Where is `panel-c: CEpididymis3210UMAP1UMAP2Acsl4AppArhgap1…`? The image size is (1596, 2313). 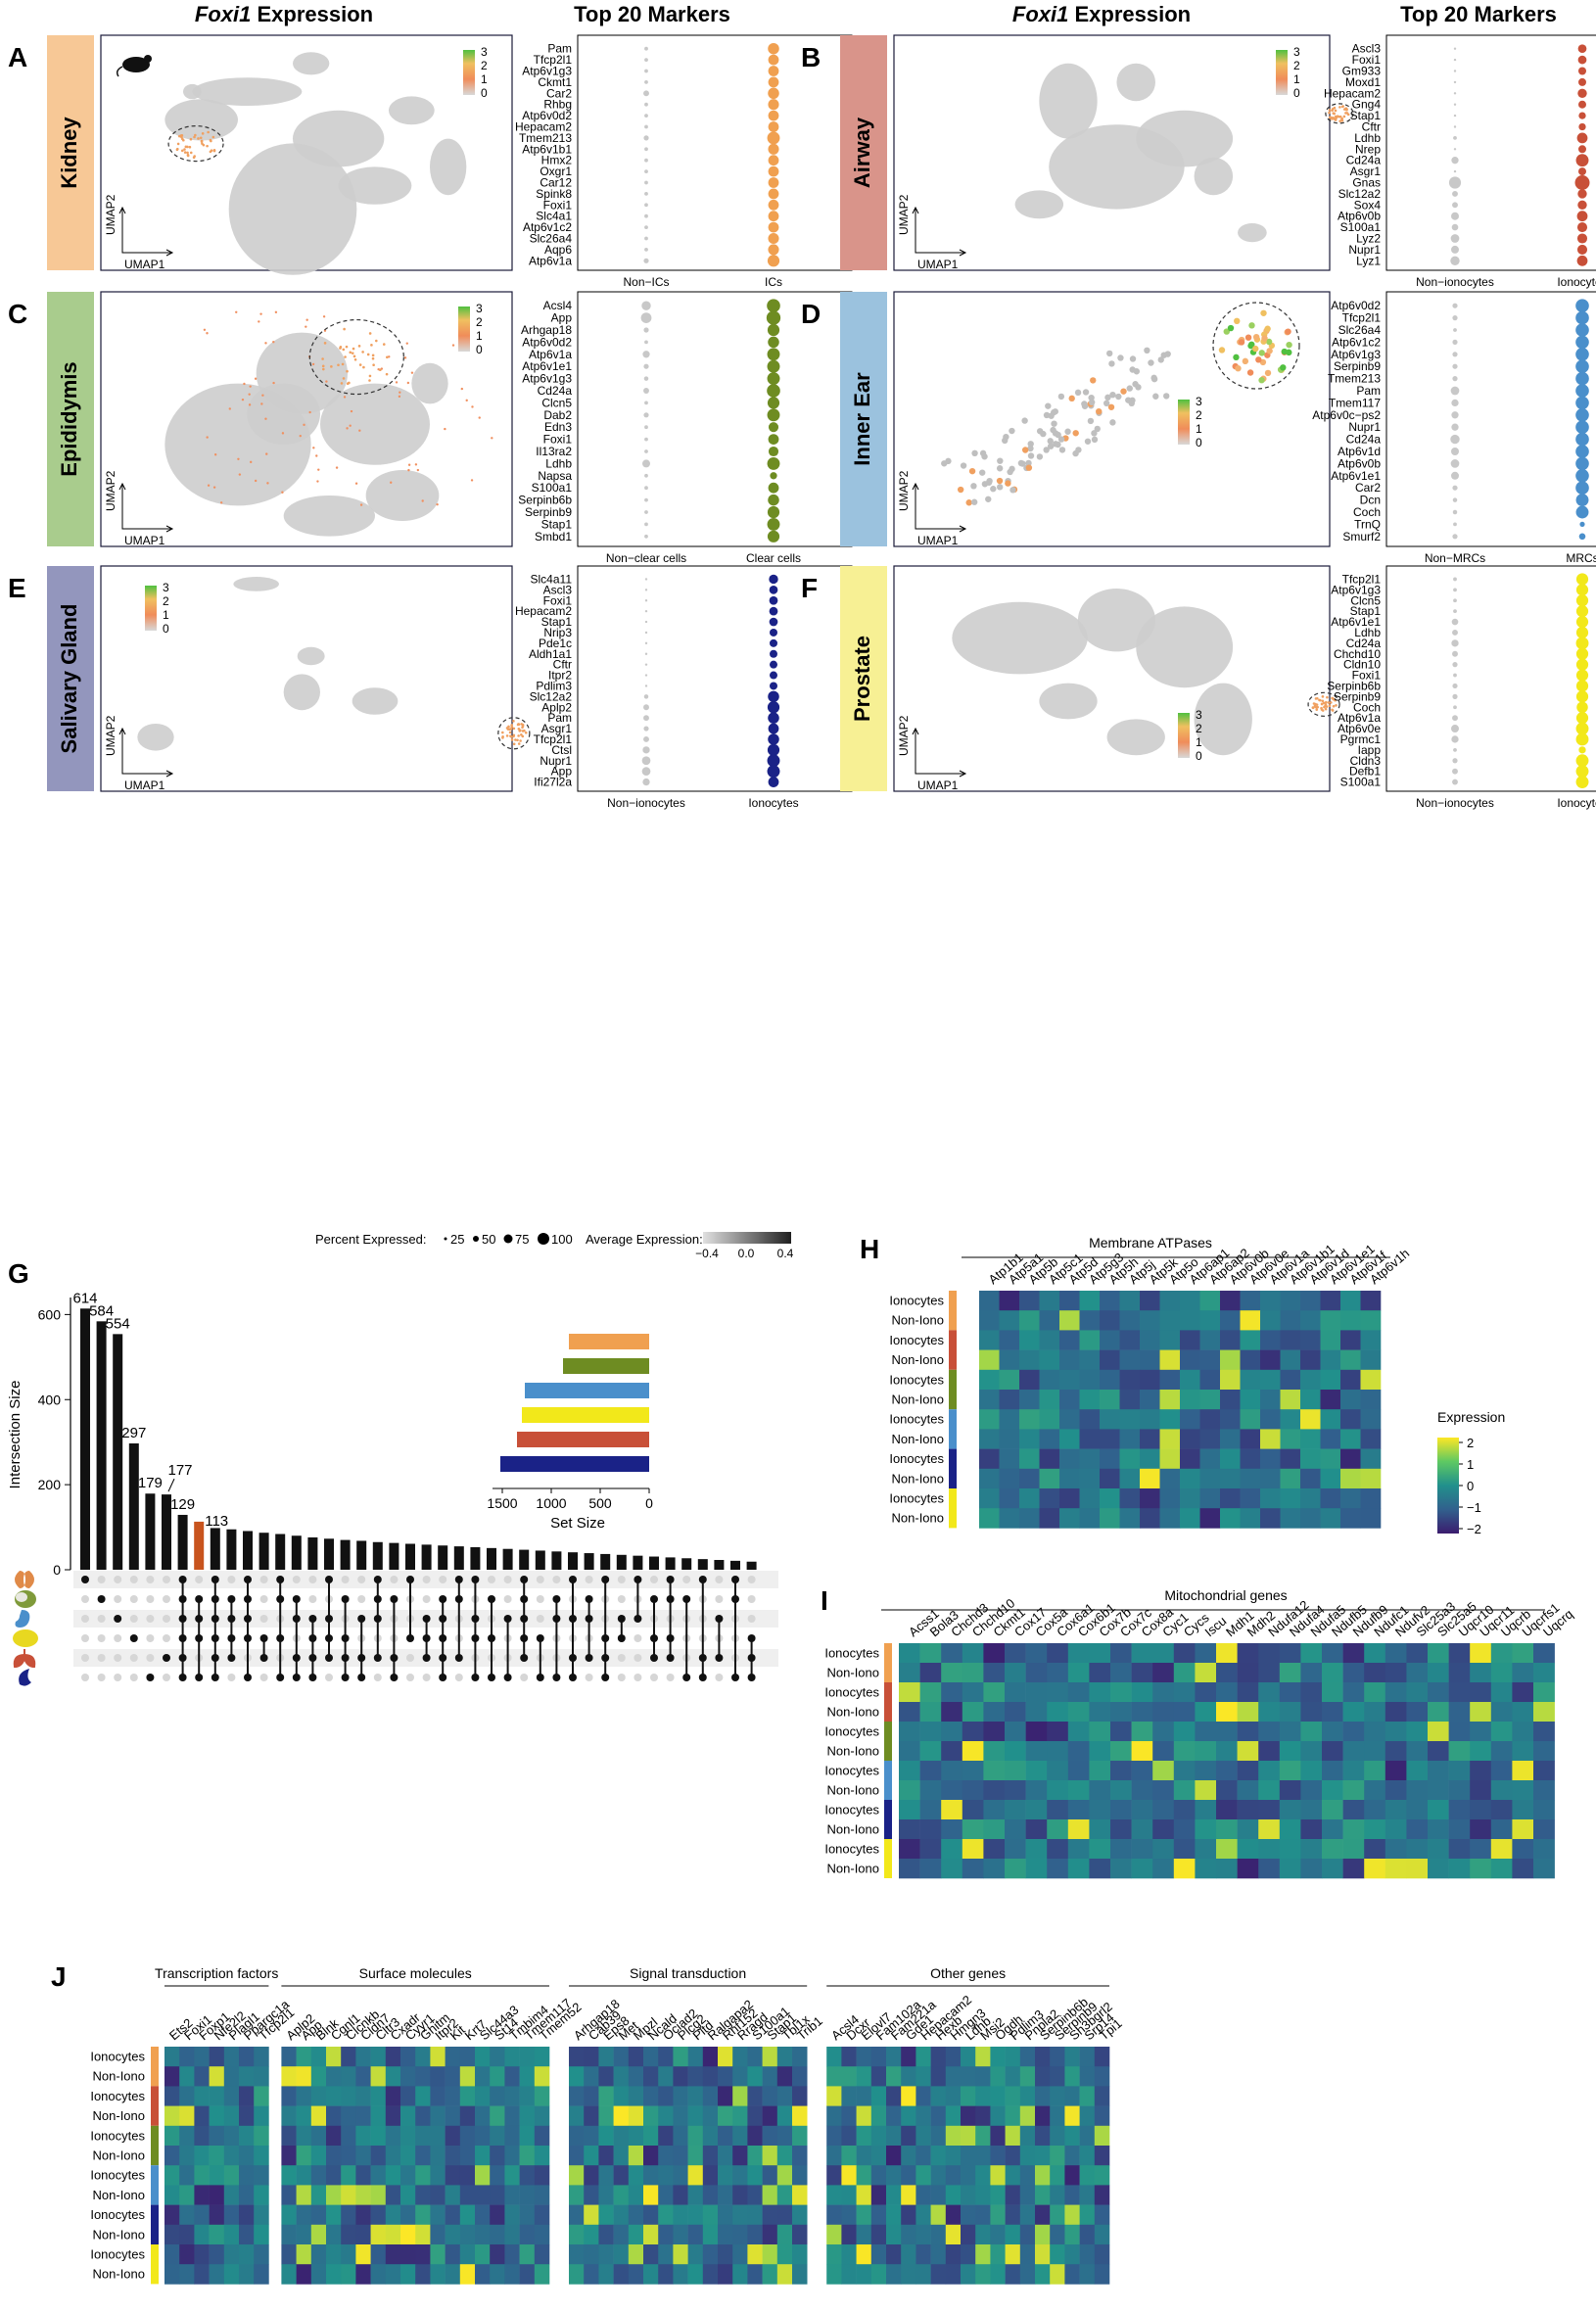
panel-c: CEpididymis3210UMAP1UMAP2Acsl4AppArhgap1… is located at coordinates (430, 428).